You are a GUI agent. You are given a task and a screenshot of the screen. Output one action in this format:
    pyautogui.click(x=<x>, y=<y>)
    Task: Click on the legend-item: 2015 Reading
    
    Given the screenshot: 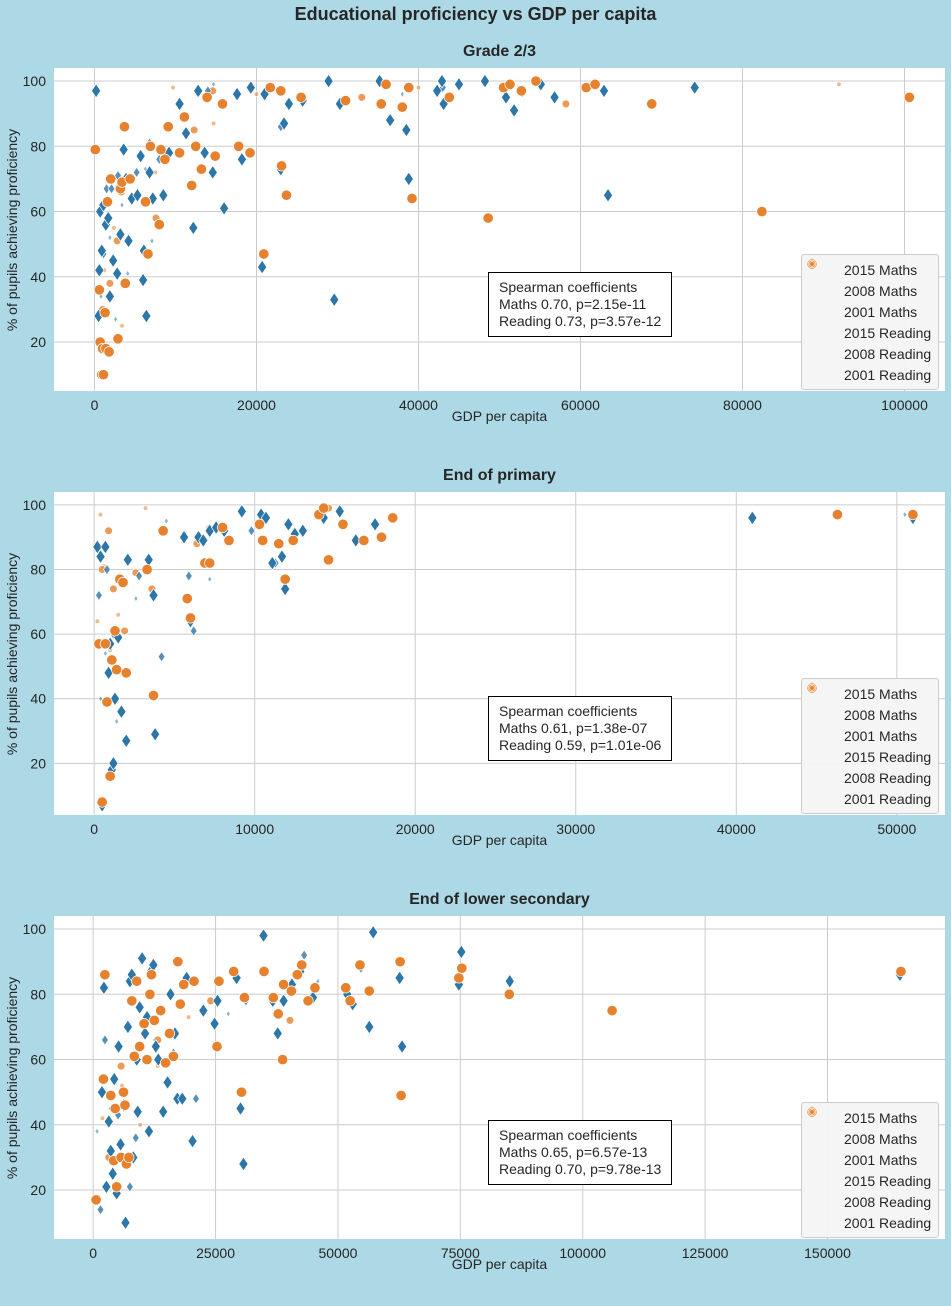 What is the action you would take?
    pyautogui.click(x=870, y=1148)
    